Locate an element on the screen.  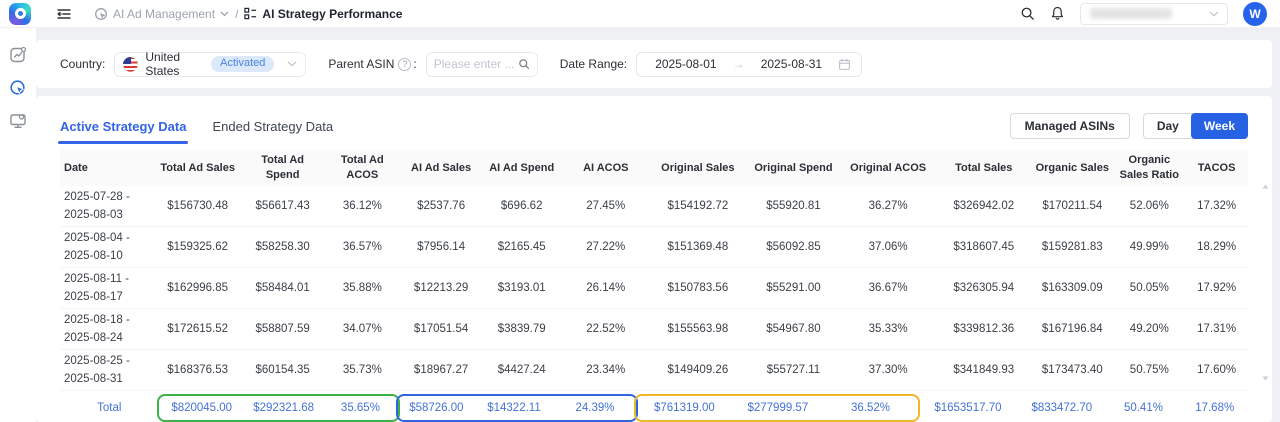
total-cell: $1653517.70 is located at coordinates (968, 408).